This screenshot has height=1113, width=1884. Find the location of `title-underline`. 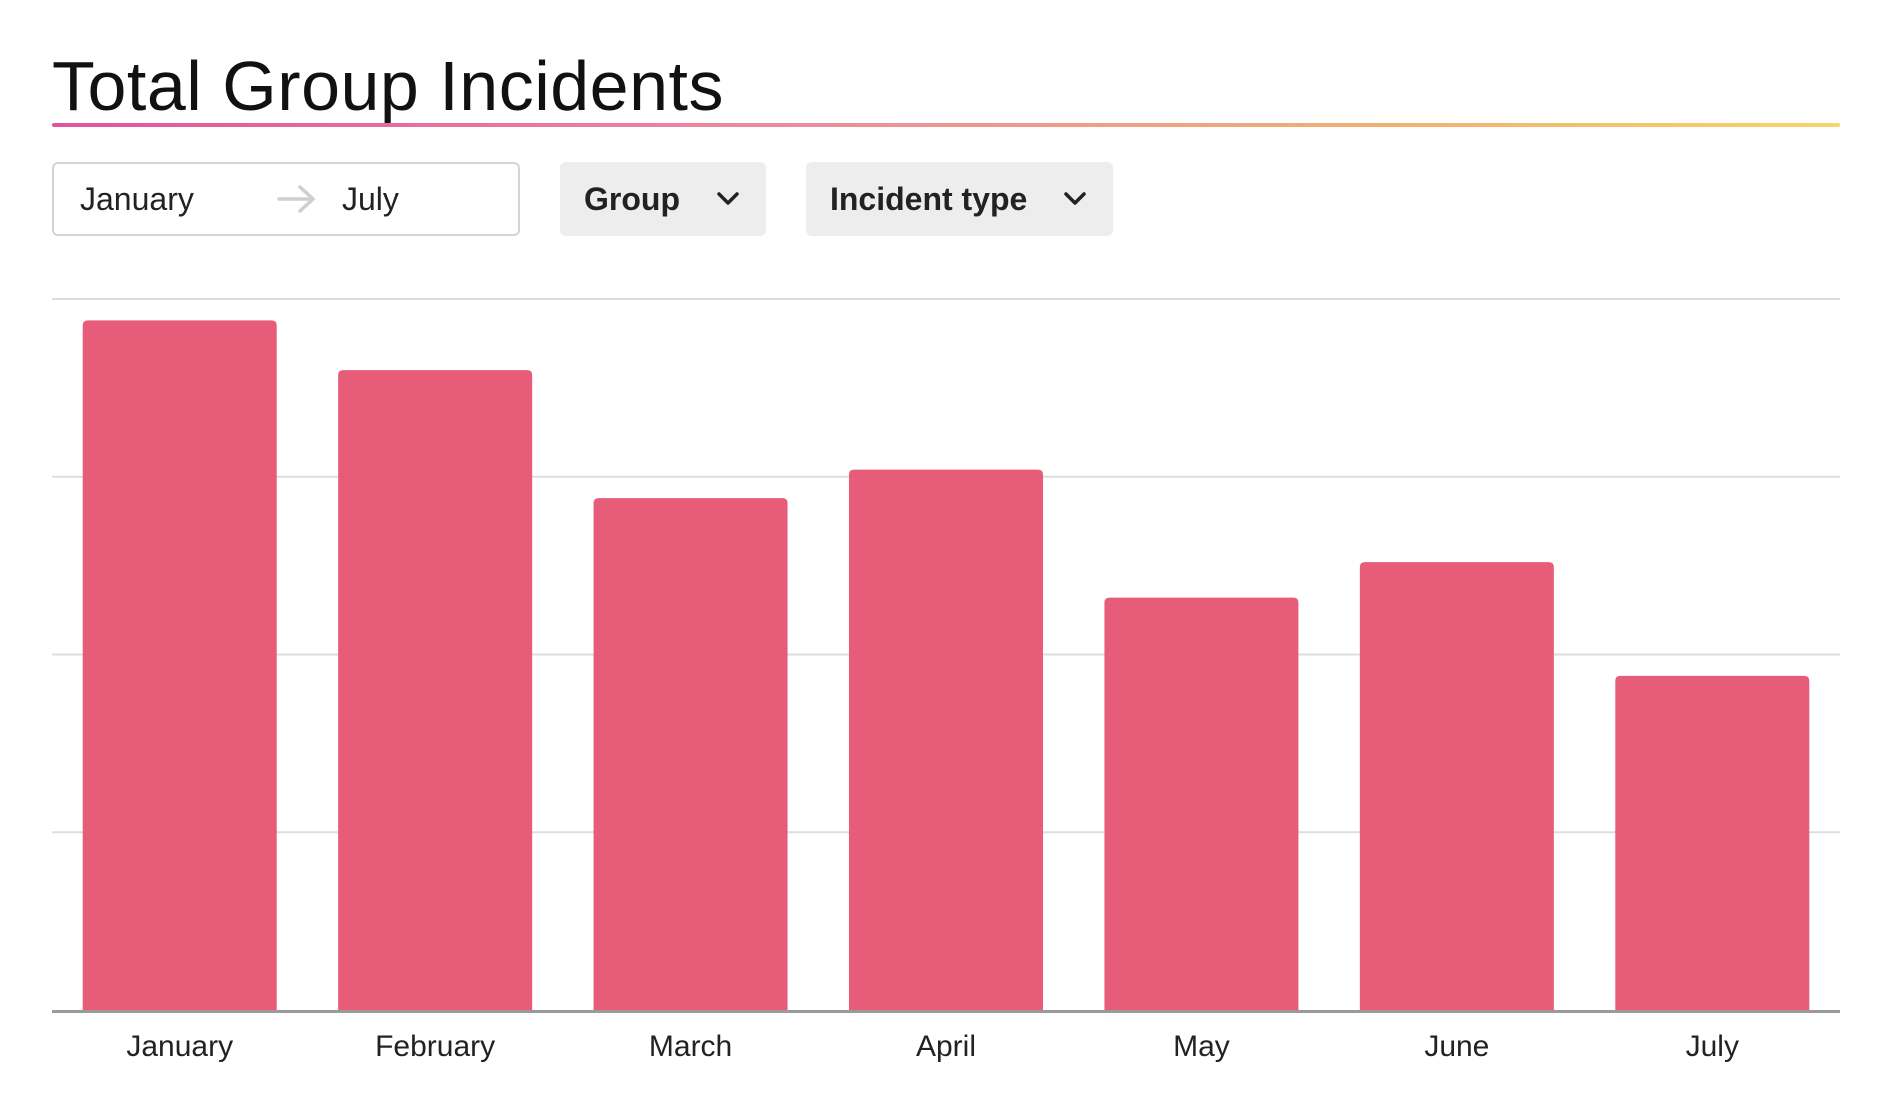

title-underline is located at coordinates (946, 125).